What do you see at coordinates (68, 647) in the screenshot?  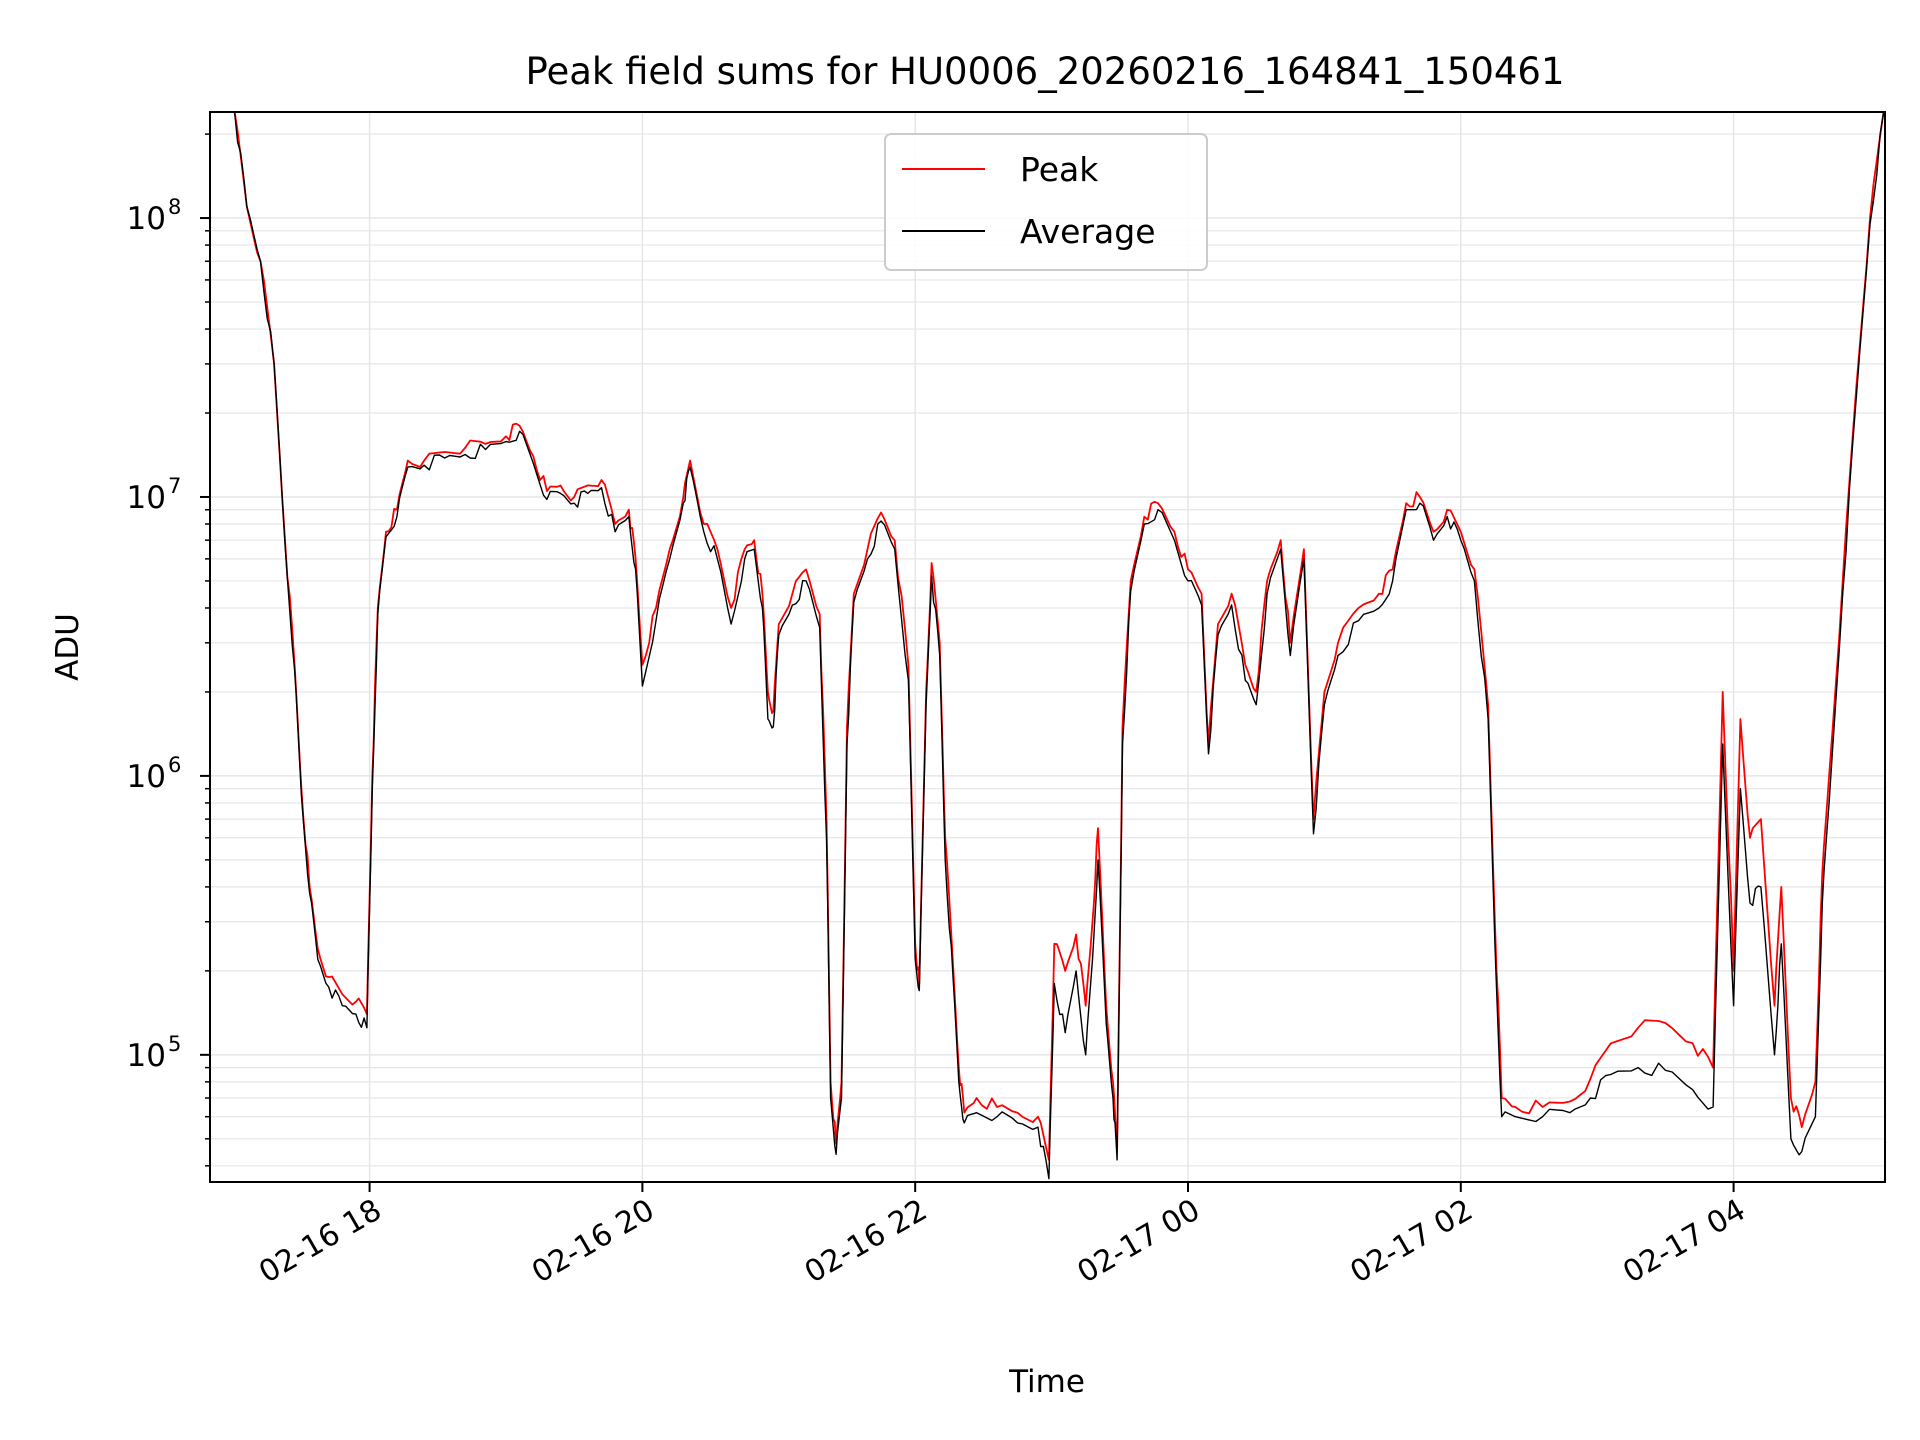 I see `y-axis-label: ADU` at bounding box center [68, 647].